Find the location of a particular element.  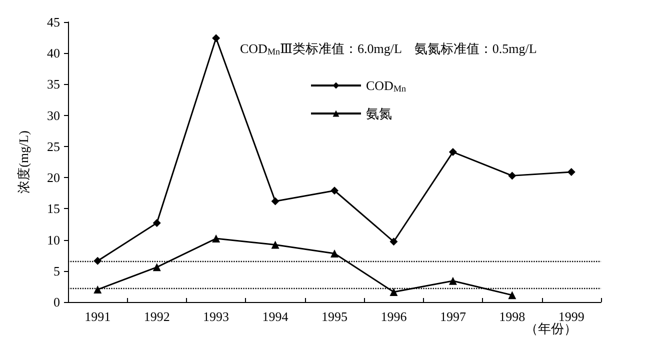

y-tick-label: 35 is located at coordinates (53, 84).